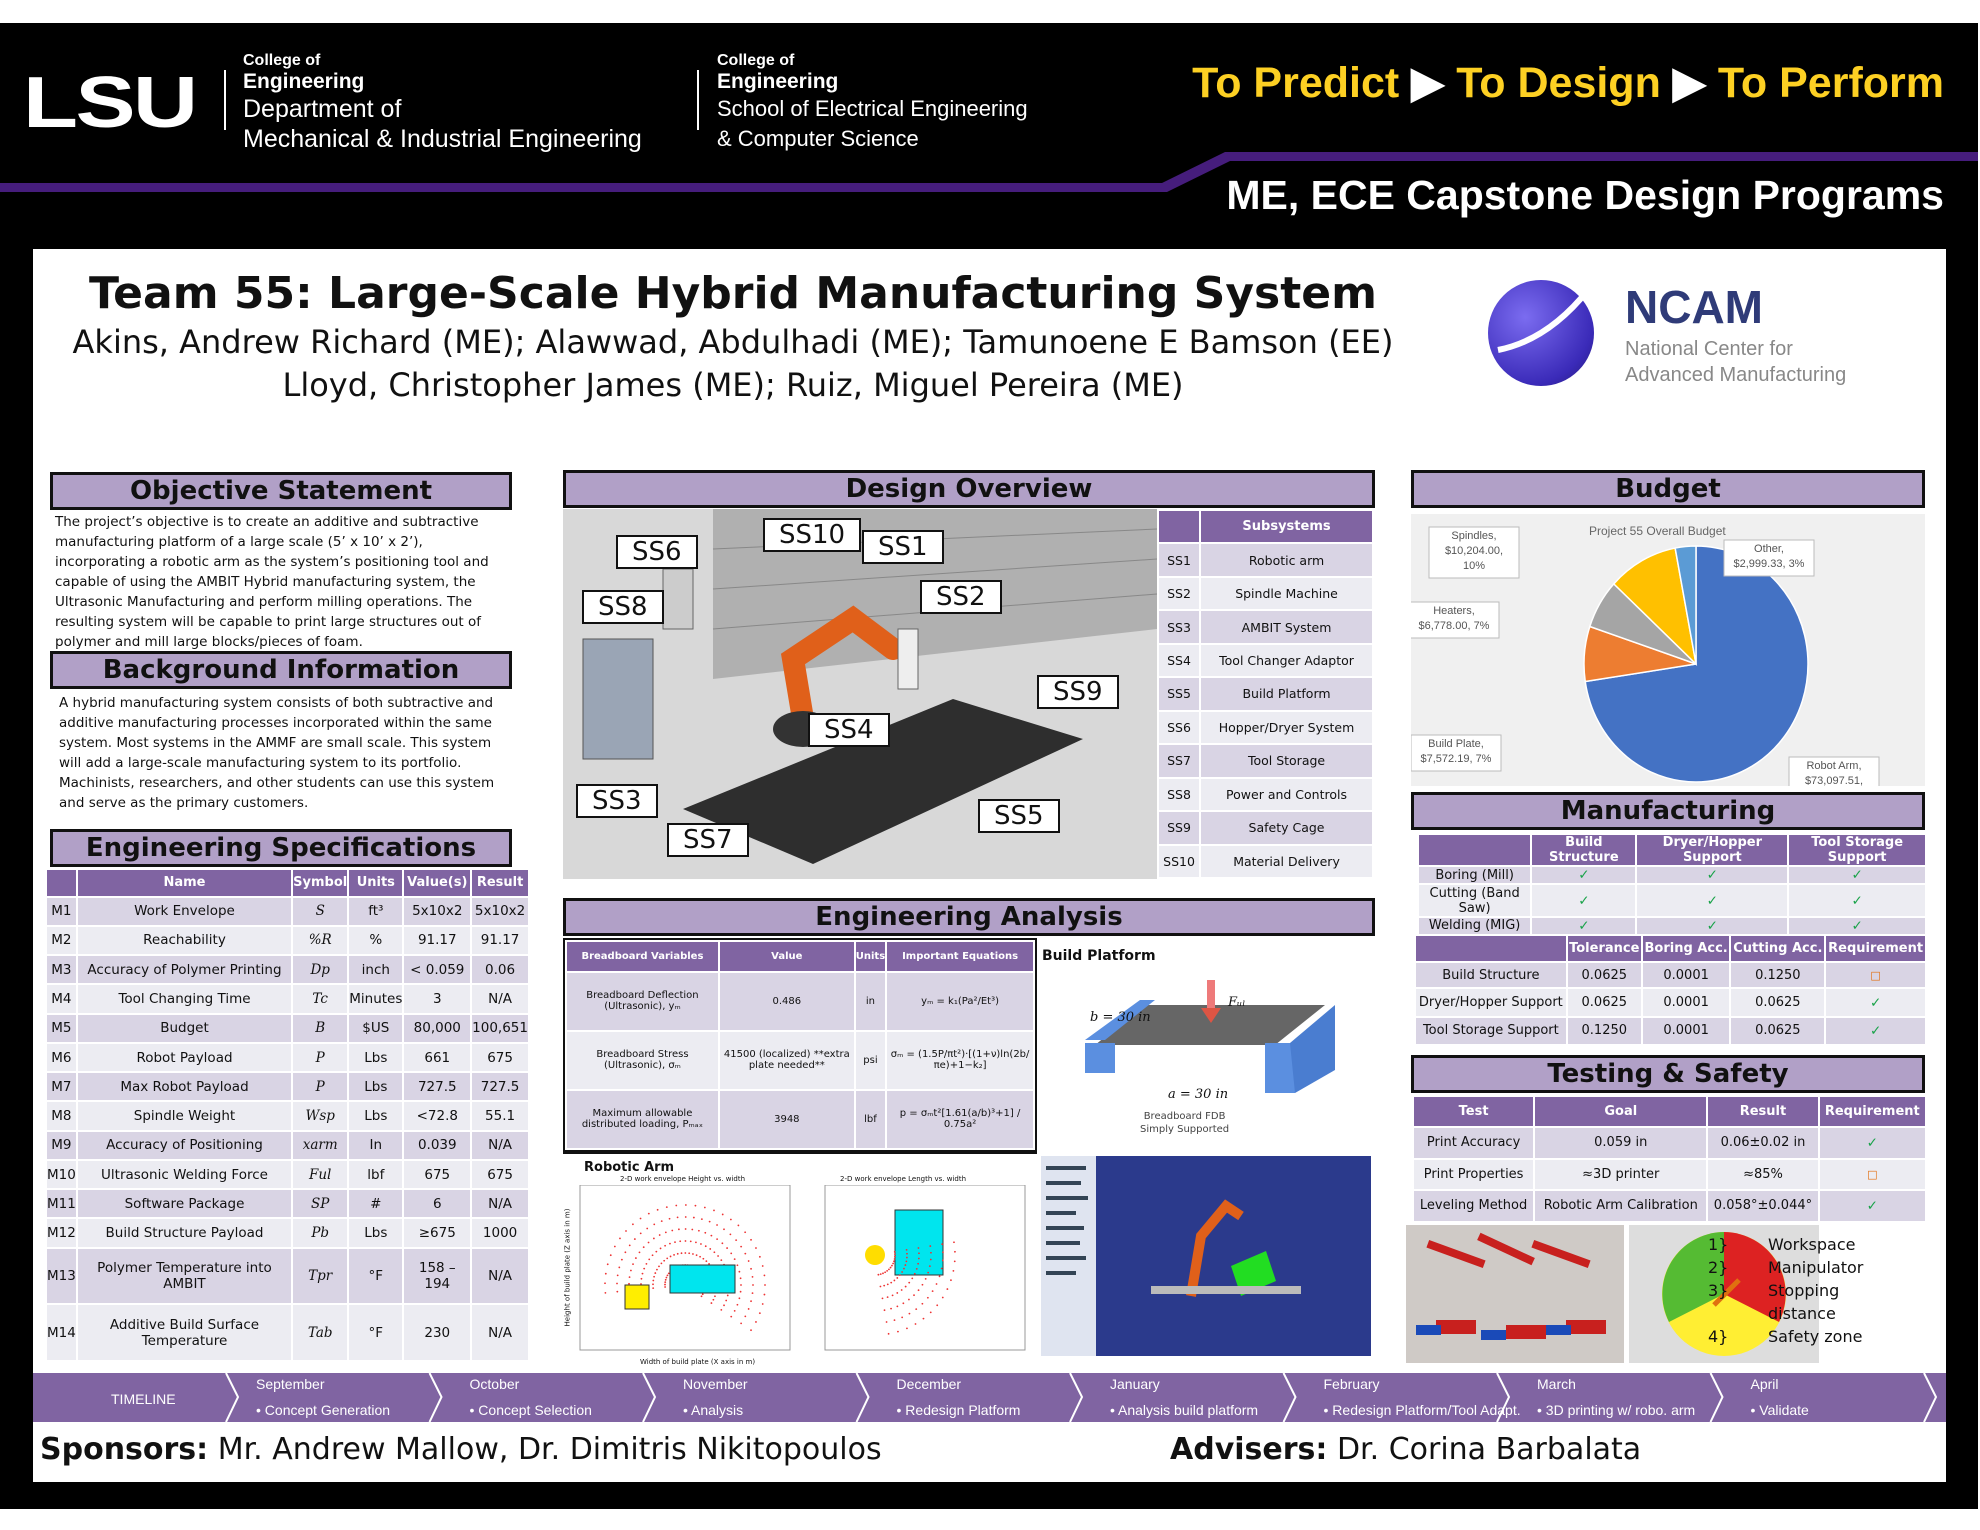  Describe the element at coordinates (437, 999) in the screenshot. I see `table-cell: 3` at that location.